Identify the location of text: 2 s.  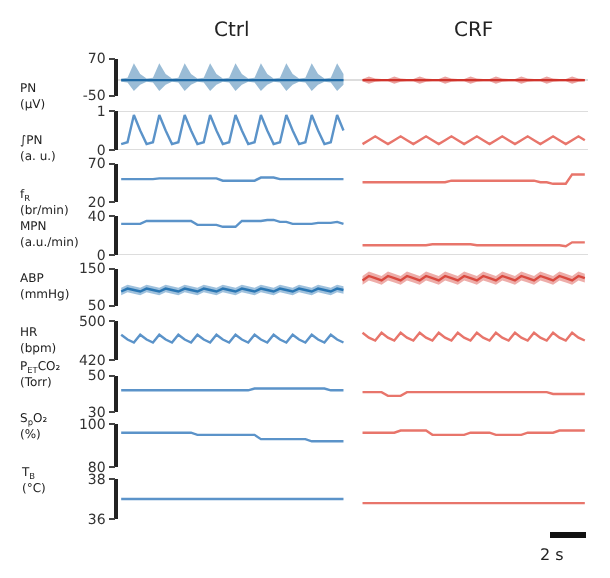
(552, 555).